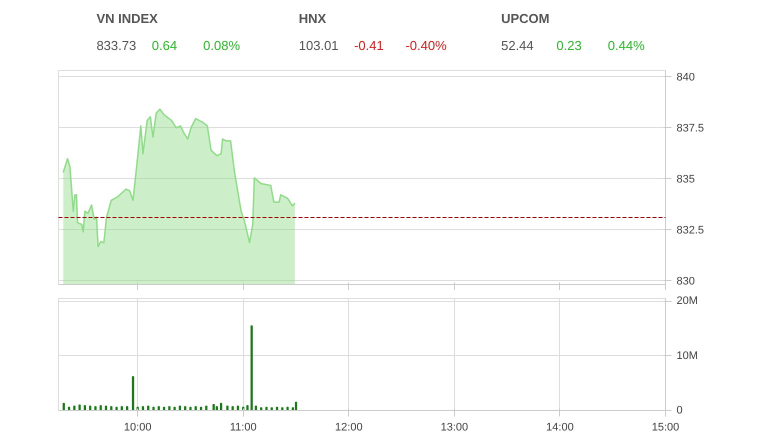 This screenshot has width=768, height=443. I want to click on text: 833.73, so click(116, 45).